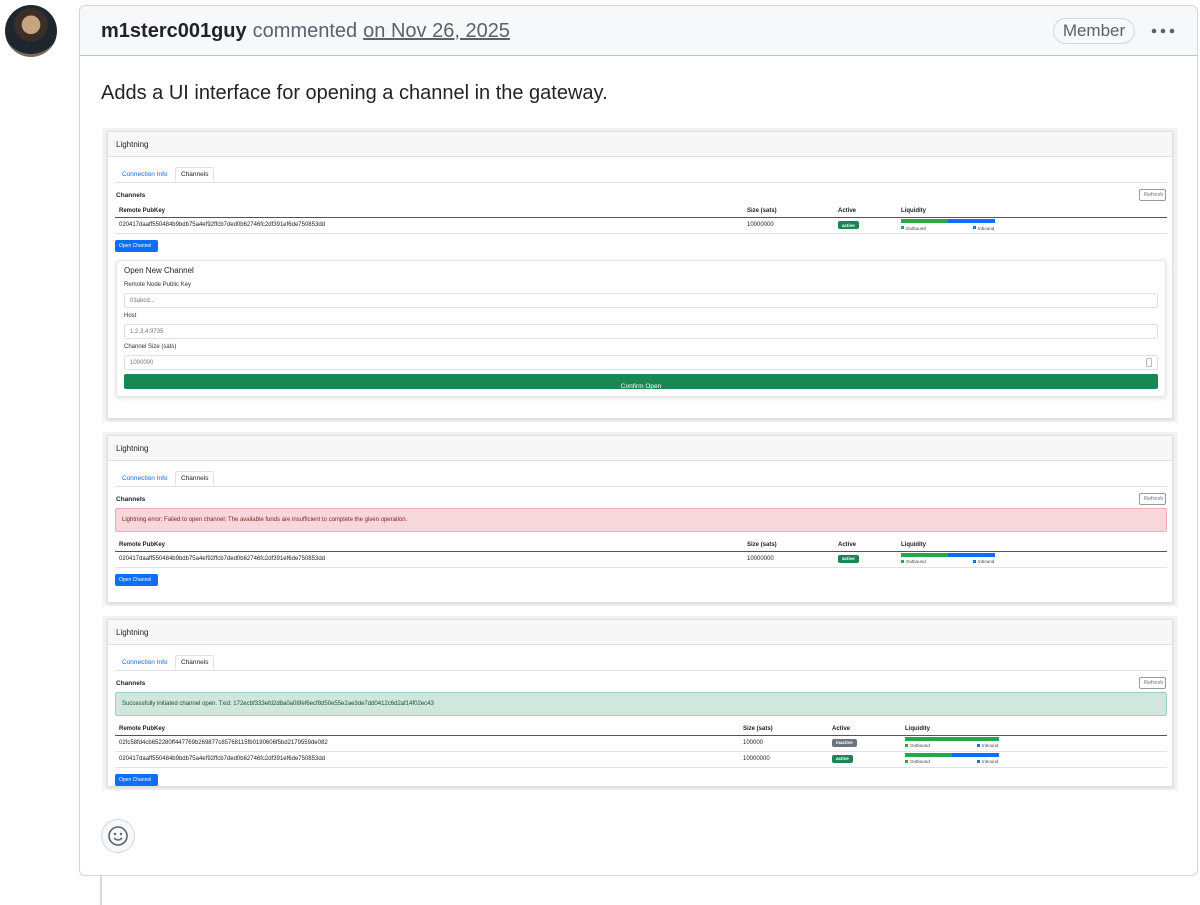 This screenshot has width=1200, height=905. I want to click on field-label: Remote Node Public Key, so click(158, 285).